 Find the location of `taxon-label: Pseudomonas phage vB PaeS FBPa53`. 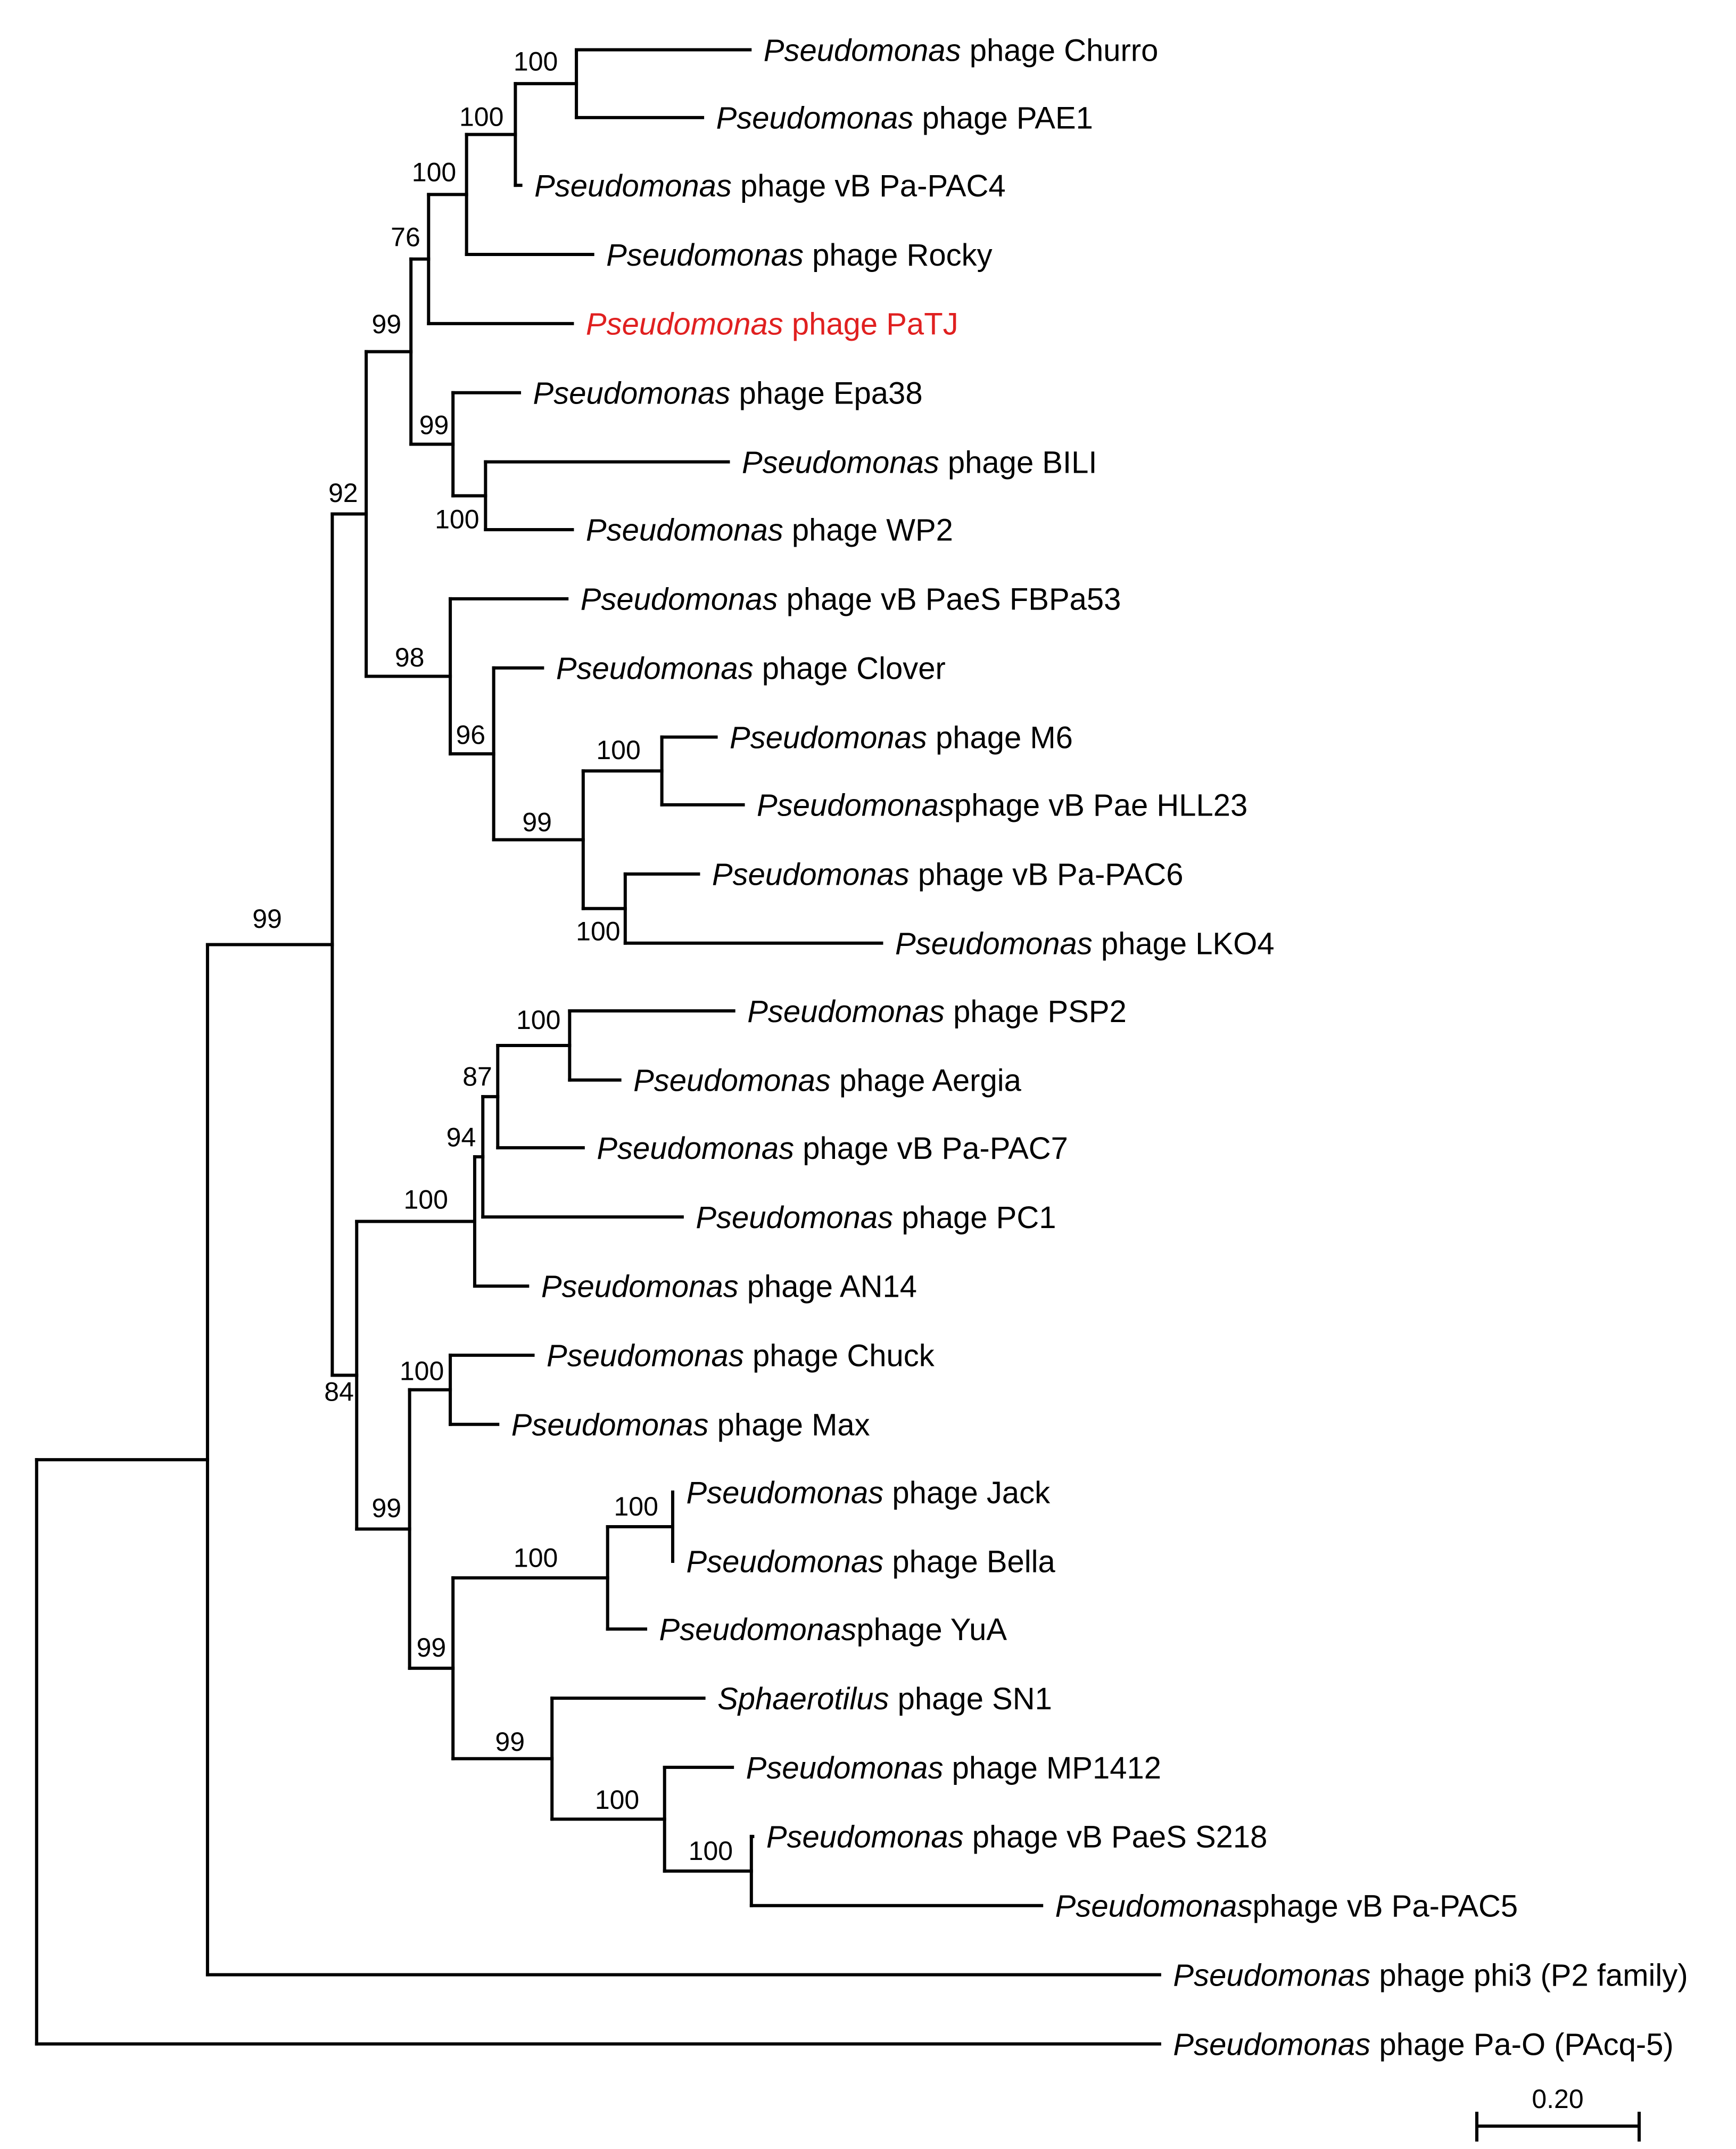

taxon-label: Pseudomonas phage vB PaeS FBPa53 is located at coordinates (851, 599).